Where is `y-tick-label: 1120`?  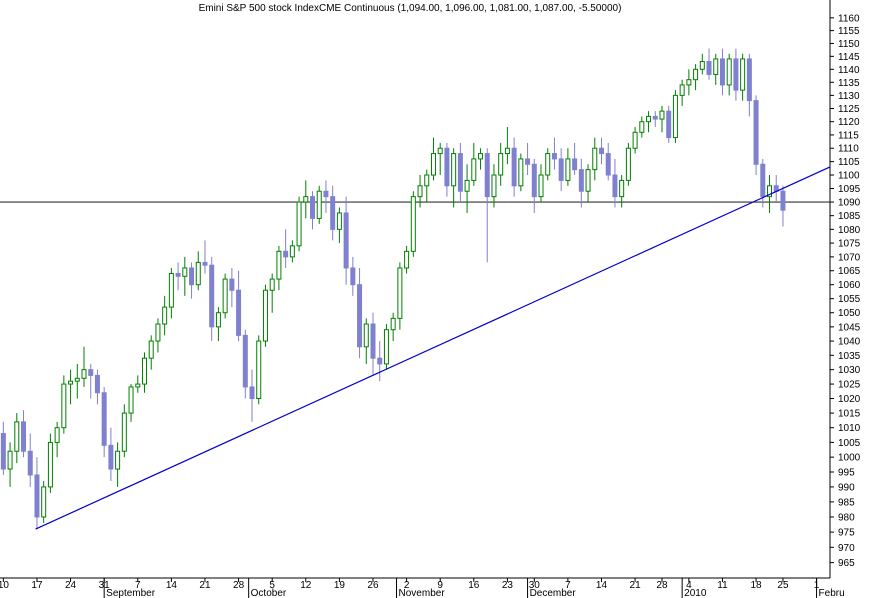 y-tick-label: 1120 is located at coordinates (849, 122).